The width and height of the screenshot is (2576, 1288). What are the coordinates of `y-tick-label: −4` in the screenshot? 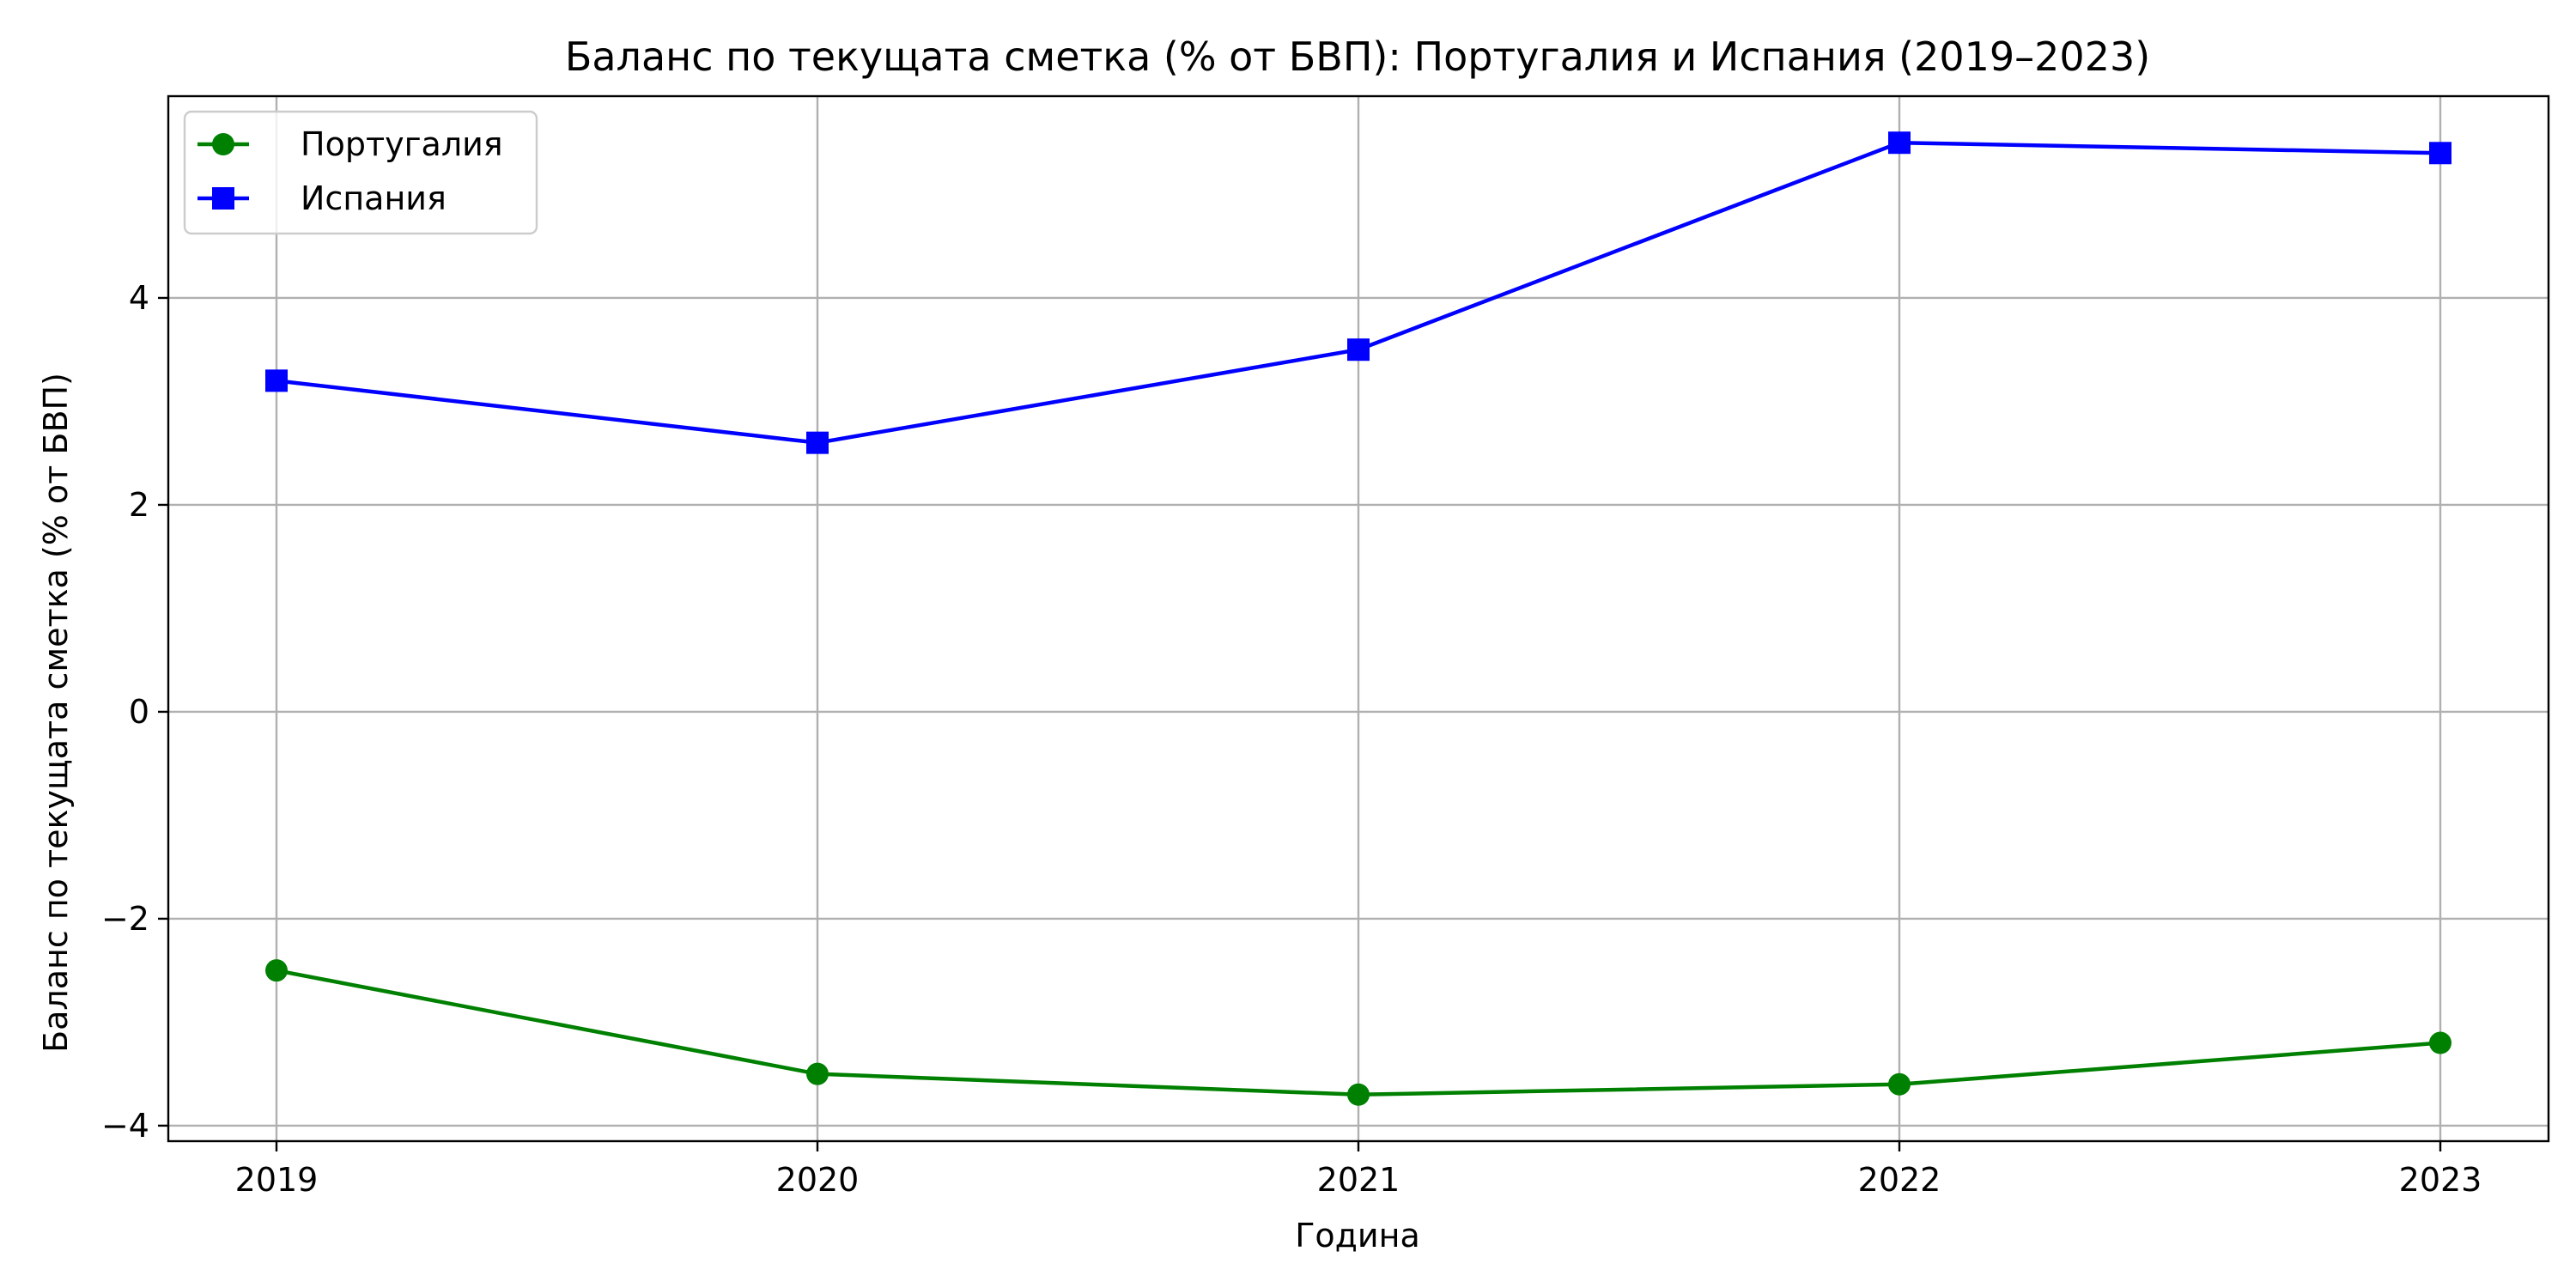 It's located at (125, 1126).